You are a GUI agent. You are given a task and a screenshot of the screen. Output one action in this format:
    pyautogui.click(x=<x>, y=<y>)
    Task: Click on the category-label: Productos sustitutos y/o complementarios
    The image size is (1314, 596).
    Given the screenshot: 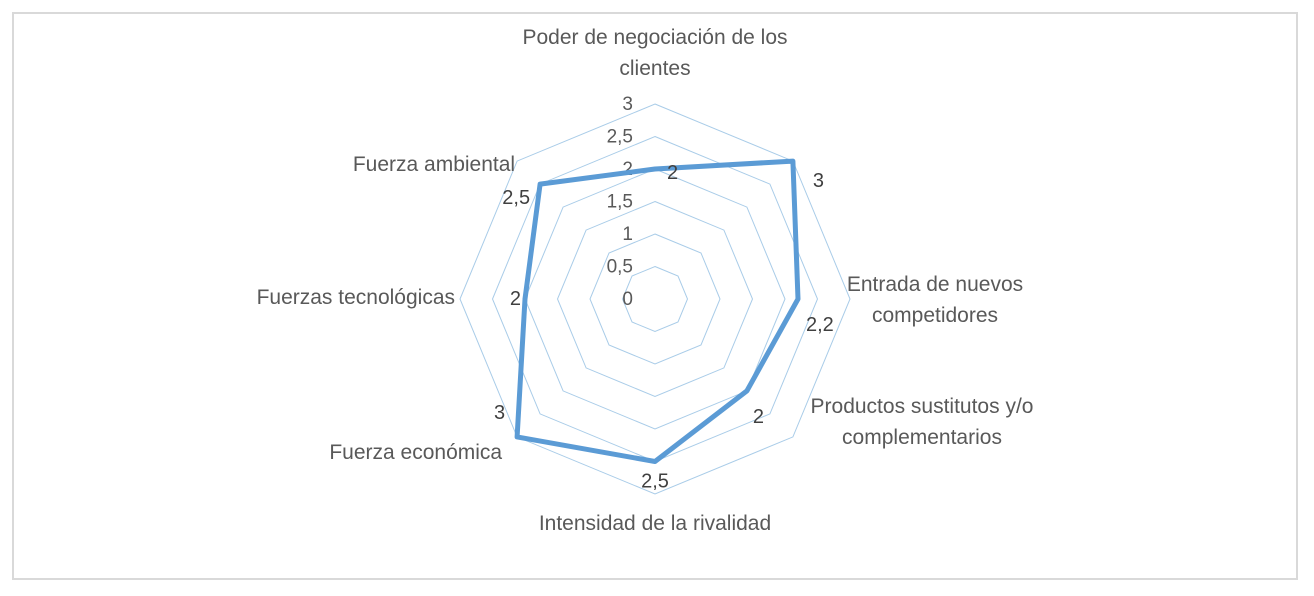 What is the action you would take?
    pyautogui.click(x=922, y=422)
    